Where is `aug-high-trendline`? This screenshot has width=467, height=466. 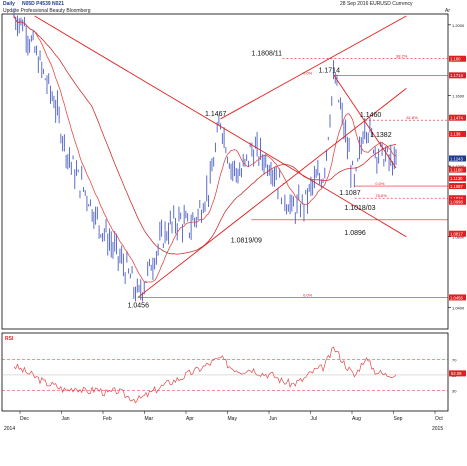
aug-high-trendline is located at coordinates (365, 122).